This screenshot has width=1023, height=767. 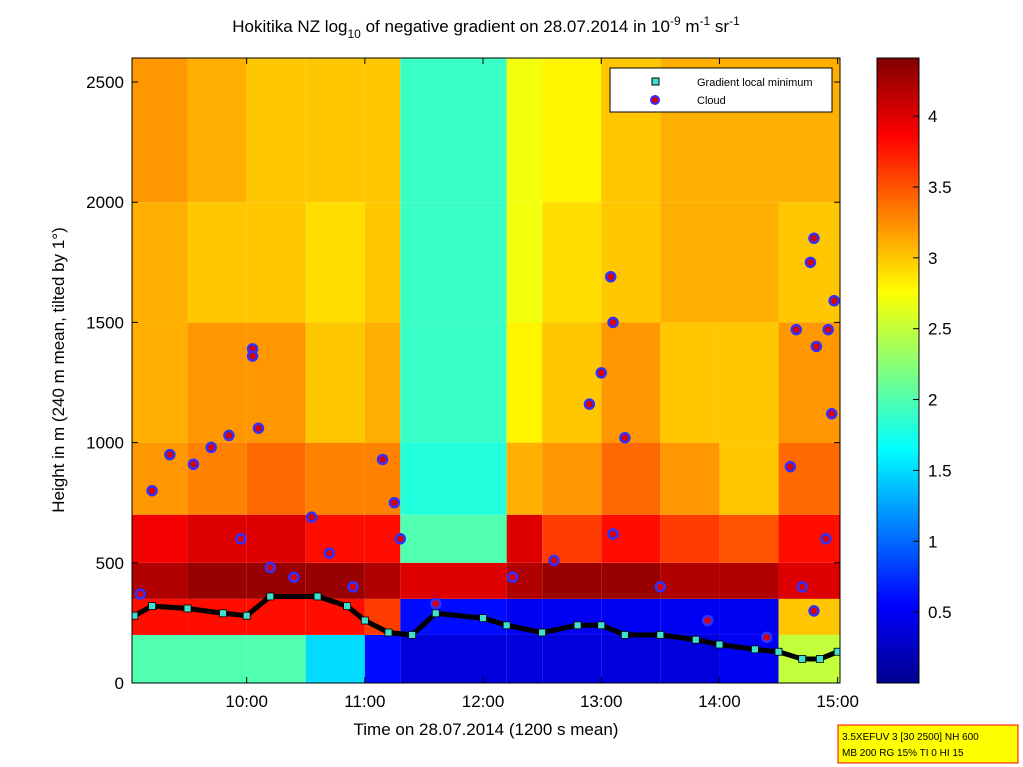 What do you see at coordinates (58, 370) in the screenshot?
I see `y-axis-label: Height in m (240 m mean, tilted by 1°)` at bounding box center [58, 370].